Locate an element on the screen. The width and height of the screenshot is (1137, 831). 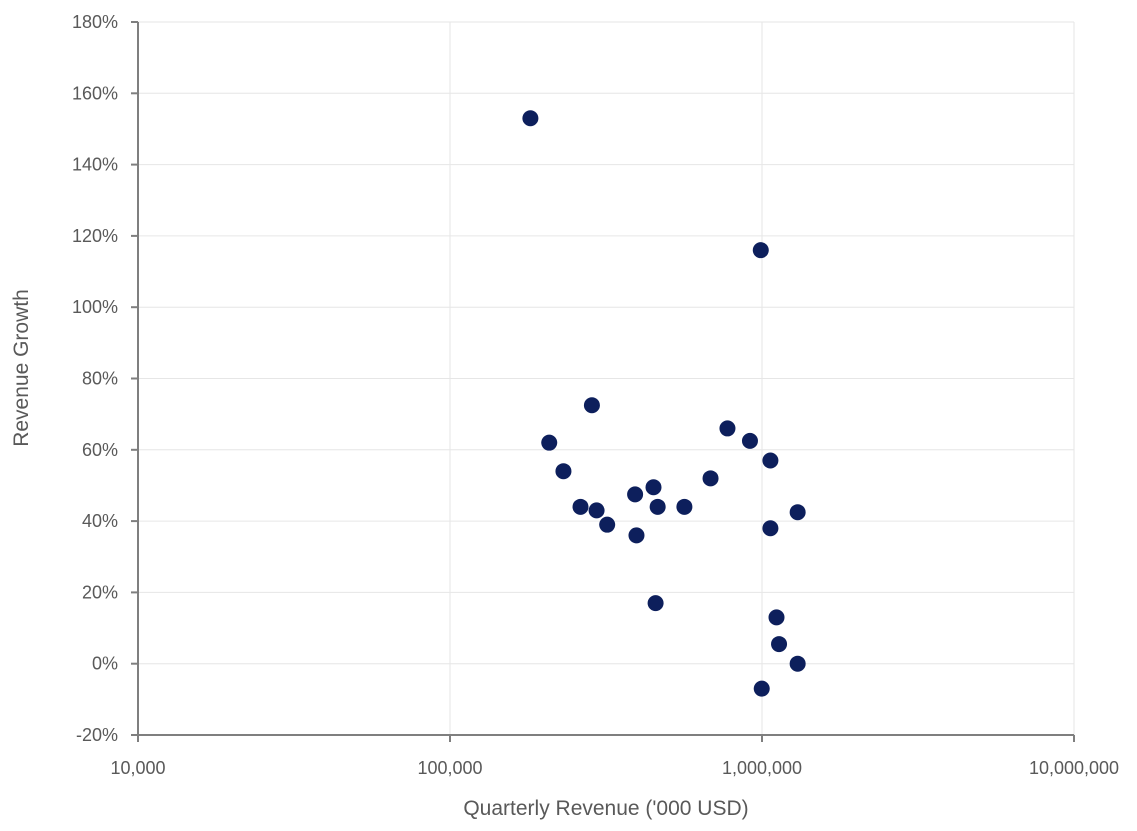
y-tick-label: 40% is located at coordinates (100, 521).